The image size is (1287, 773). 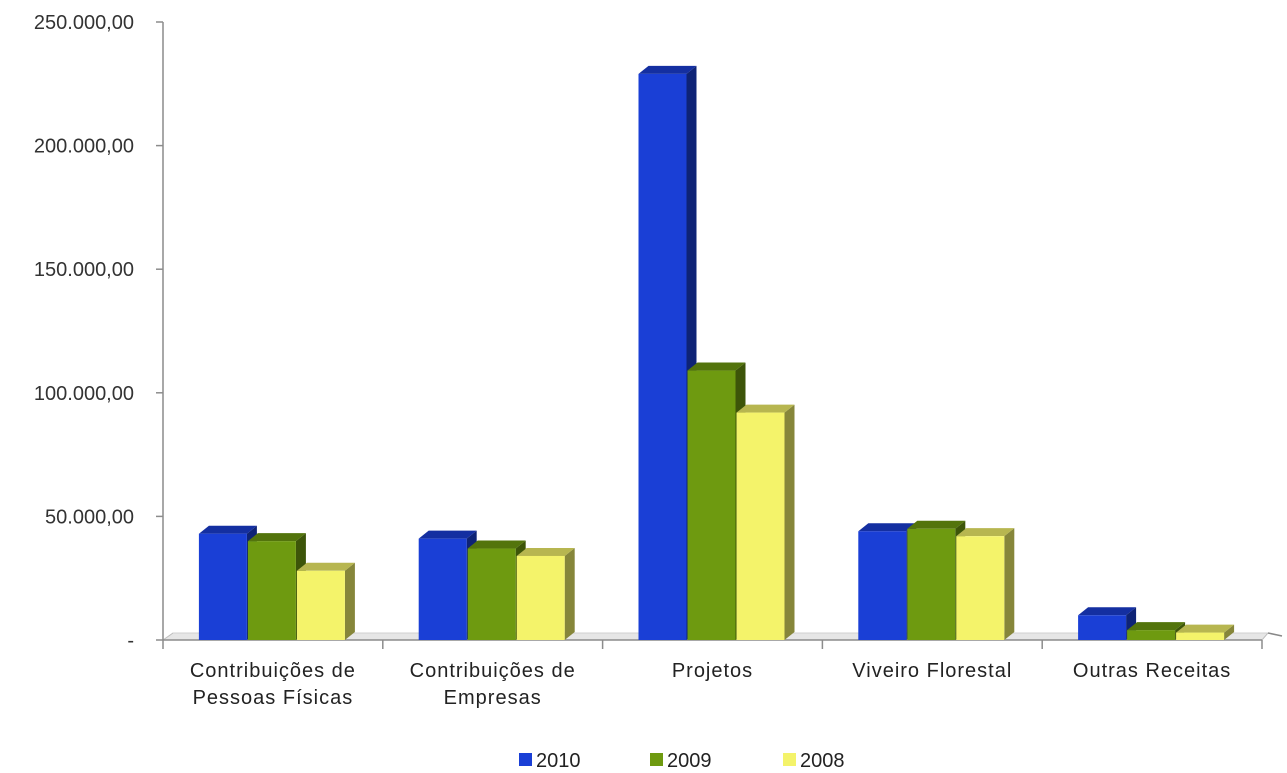 I want to click on chart-floor-right-edge, so click(x=1275, y=634).